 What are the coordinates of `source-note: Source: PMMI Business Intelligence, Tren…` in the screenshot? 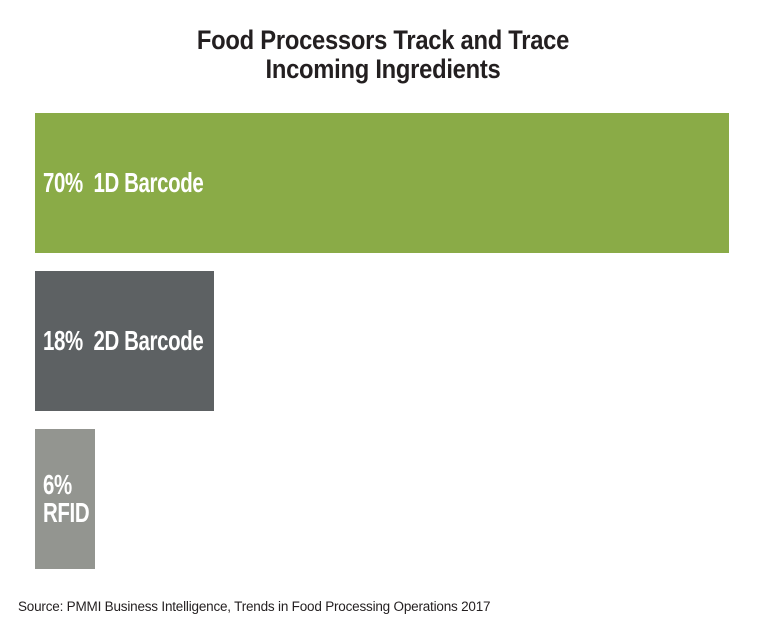 It's located at (254, 606).